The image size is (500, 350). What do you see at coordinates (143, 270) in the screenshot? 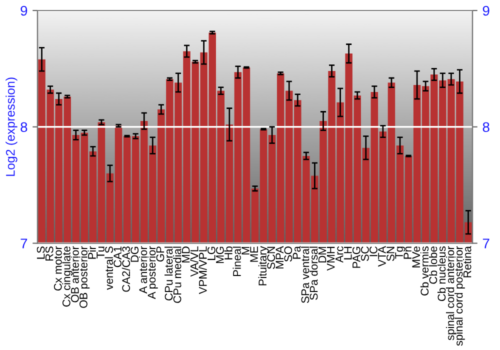
I see `x-tick-label: A anterior` at bounding box center [143, 270].